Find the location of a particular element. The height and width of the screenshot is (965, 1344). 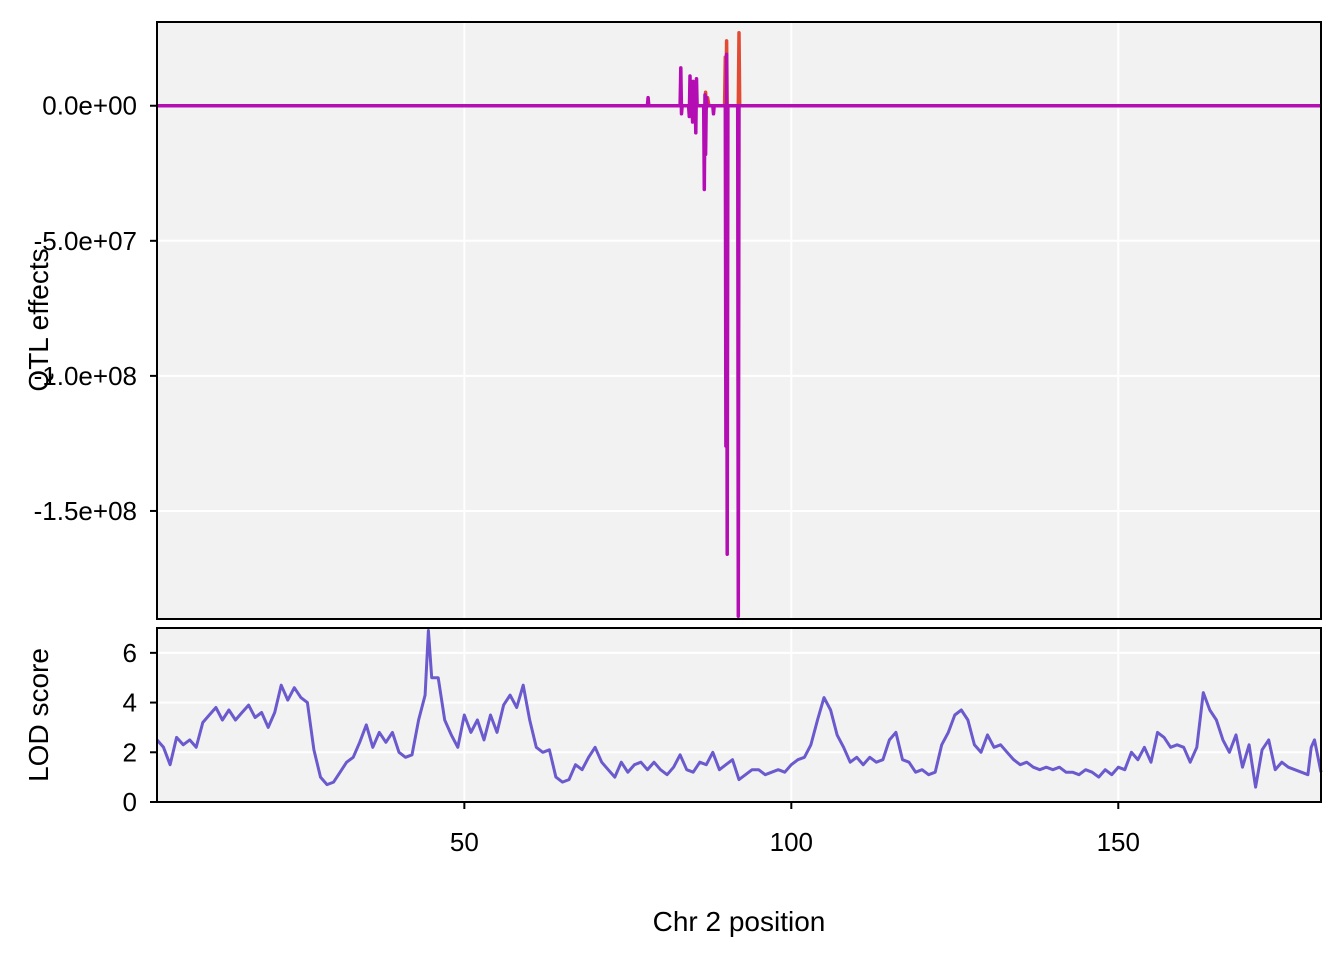

bottom-y-tick-label: 2 is located at coordinates (130, 752).